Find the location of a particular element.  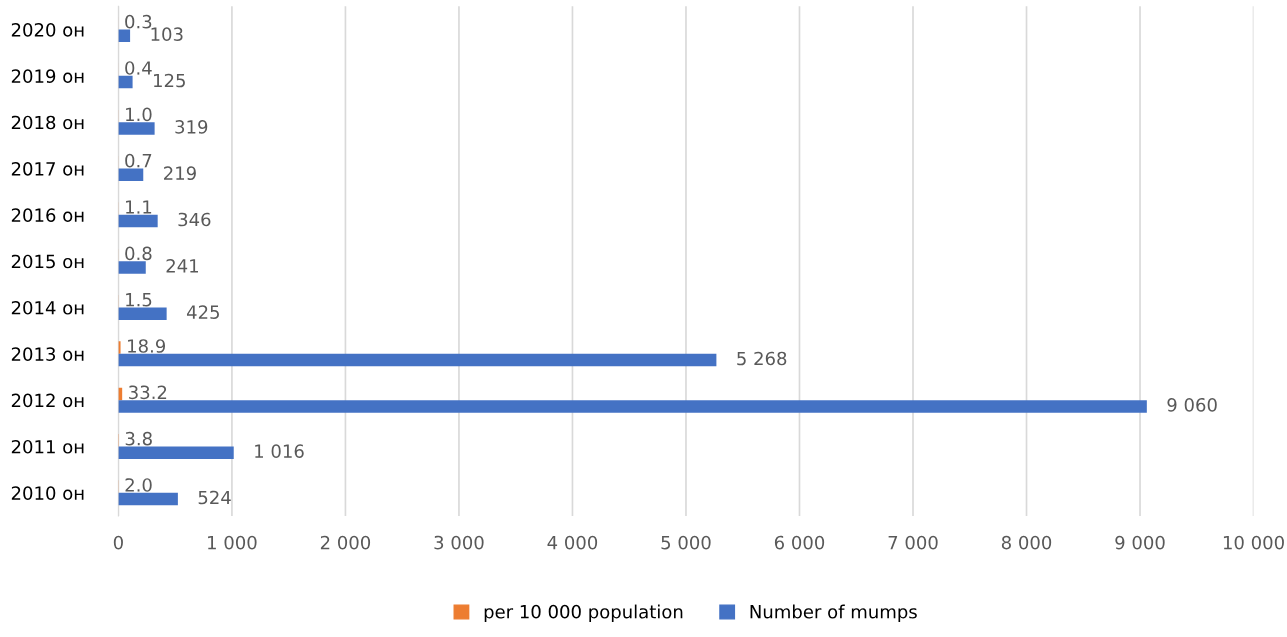

data-label: 103 is located at coordinates (167, 34).